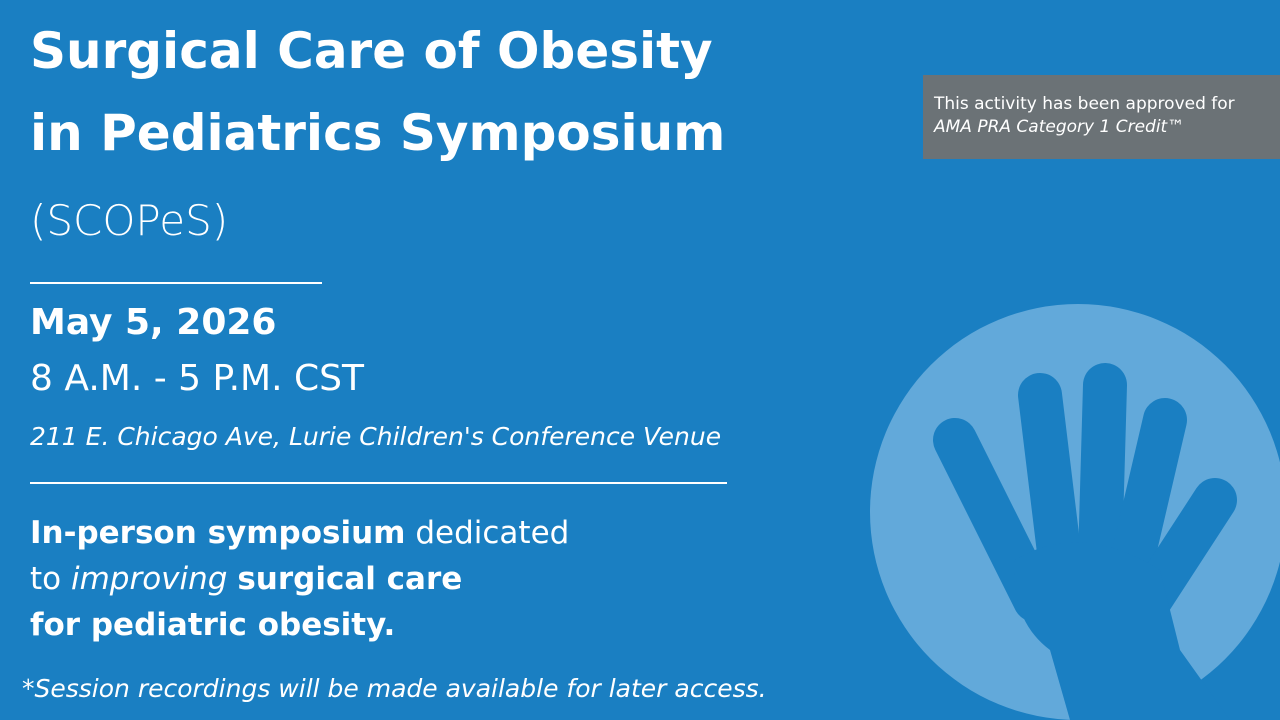 The height and width of the screenshot is (720, 1280). What do you see at coordinates (492, 533) in the screenshot?
I see `text: dedicated` at bounding box center [492, 533].